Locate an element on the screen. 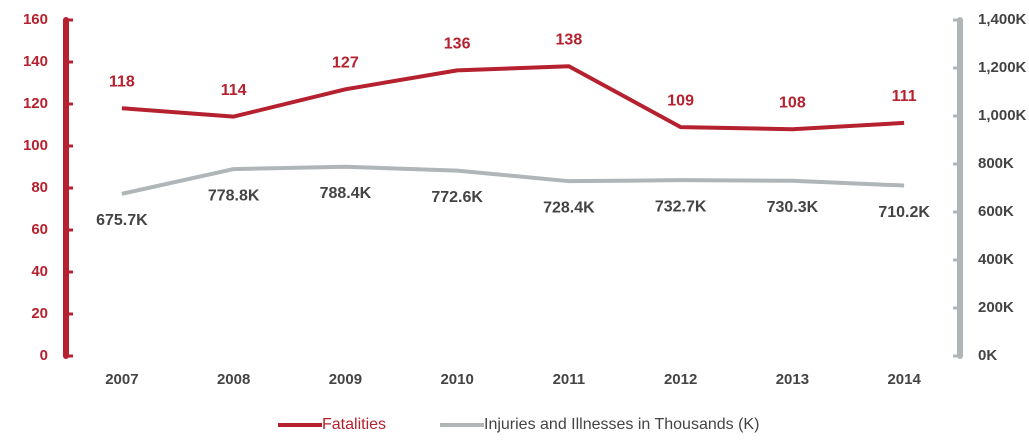 This screenshot has height=441, width=1029. y-tick-label: 100 is located at coordinates (35, 145).